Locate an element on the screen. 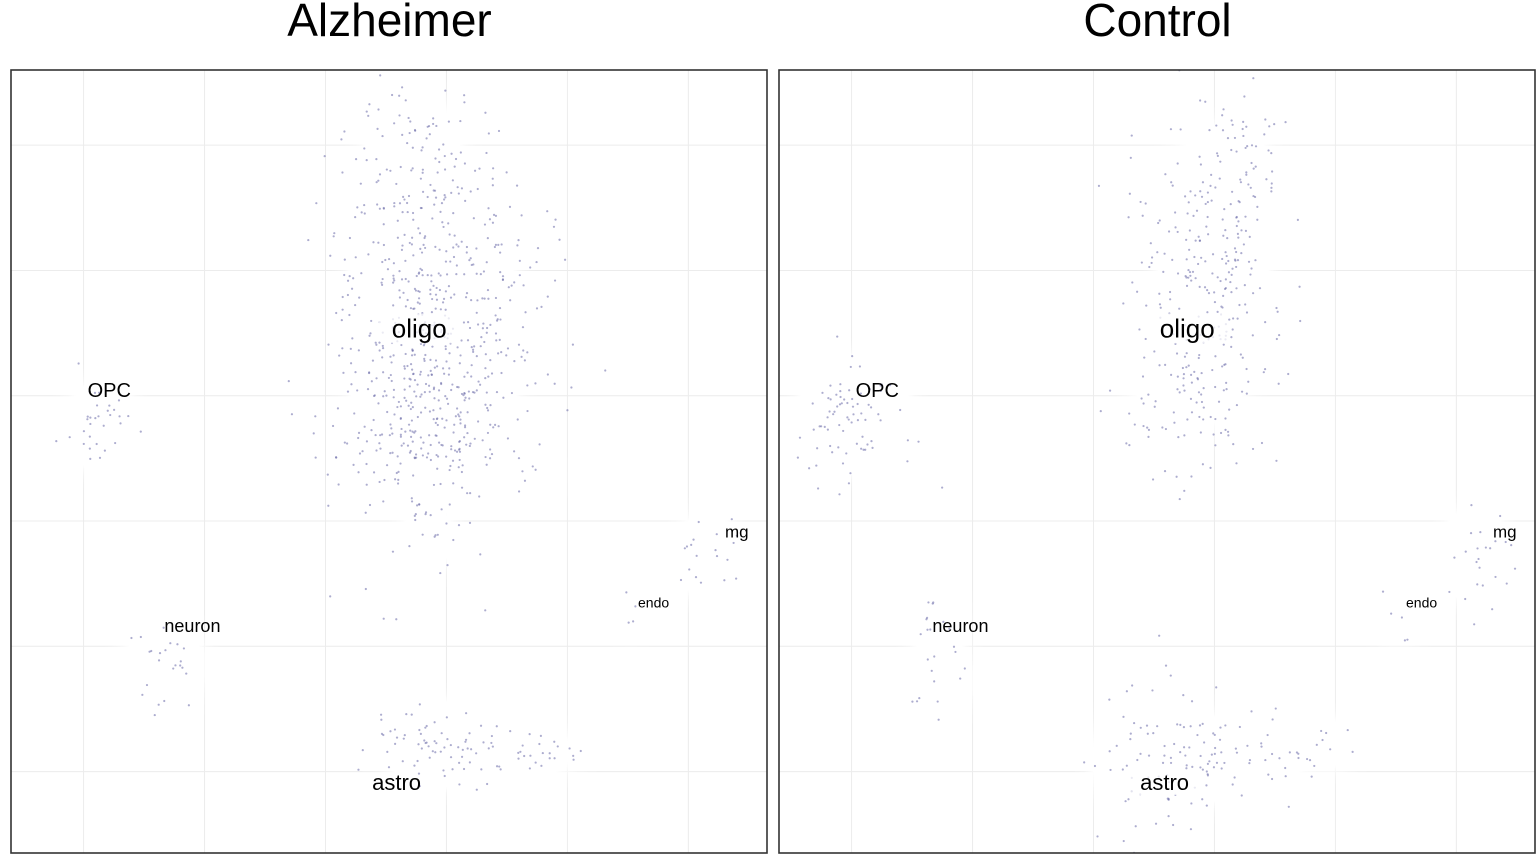 This screenshot has height=864, width=1536. density-blob-astro is located at coordinates (547, 751).